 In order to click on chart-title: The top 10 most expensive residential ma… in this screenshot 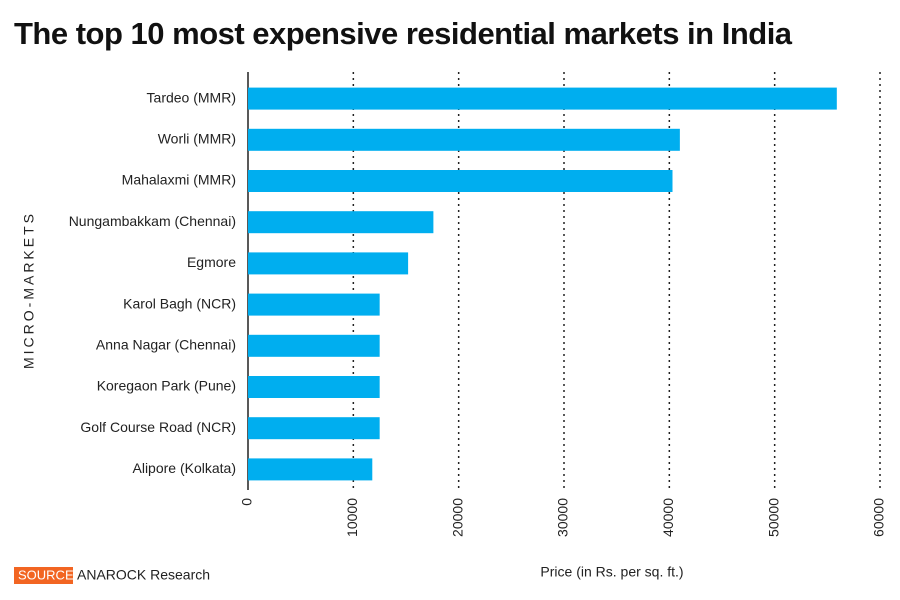, I will do `click(403, 33)`.